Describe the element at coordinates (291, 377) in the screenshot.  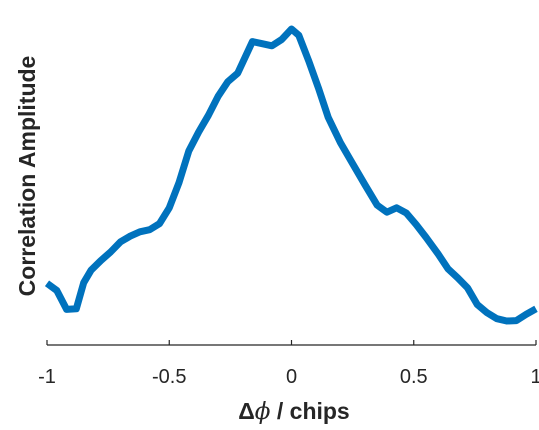
I see `x-tick-label: 0` at that location.